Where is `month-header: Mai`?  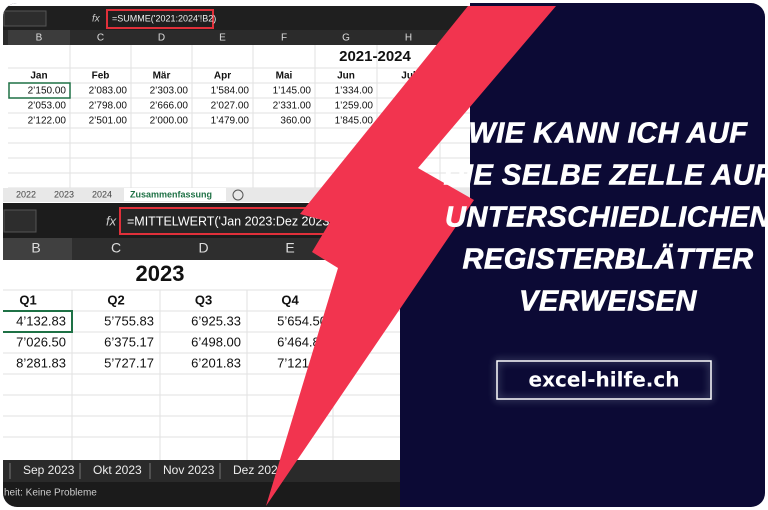
month-header: Mai is located at coordinates (284, 76).